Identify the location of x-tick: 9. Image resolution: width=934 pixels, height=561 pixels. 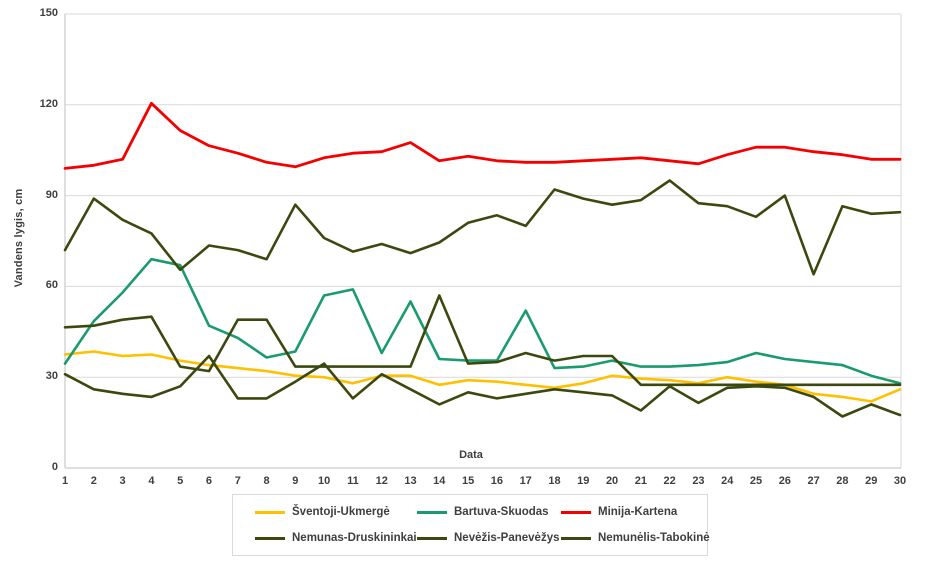
(295, 481).